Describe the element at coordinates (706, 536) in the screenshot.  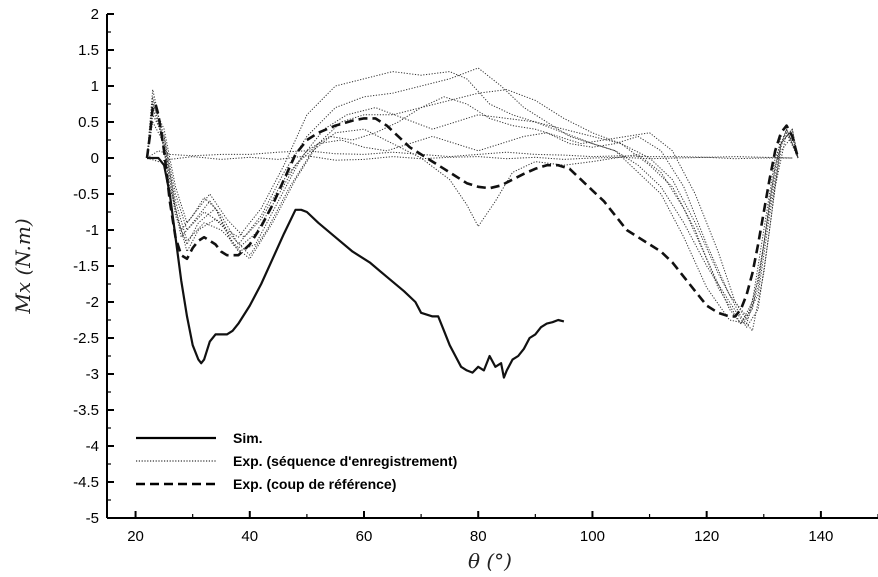
I see `x-tick-label: 120` at that location.